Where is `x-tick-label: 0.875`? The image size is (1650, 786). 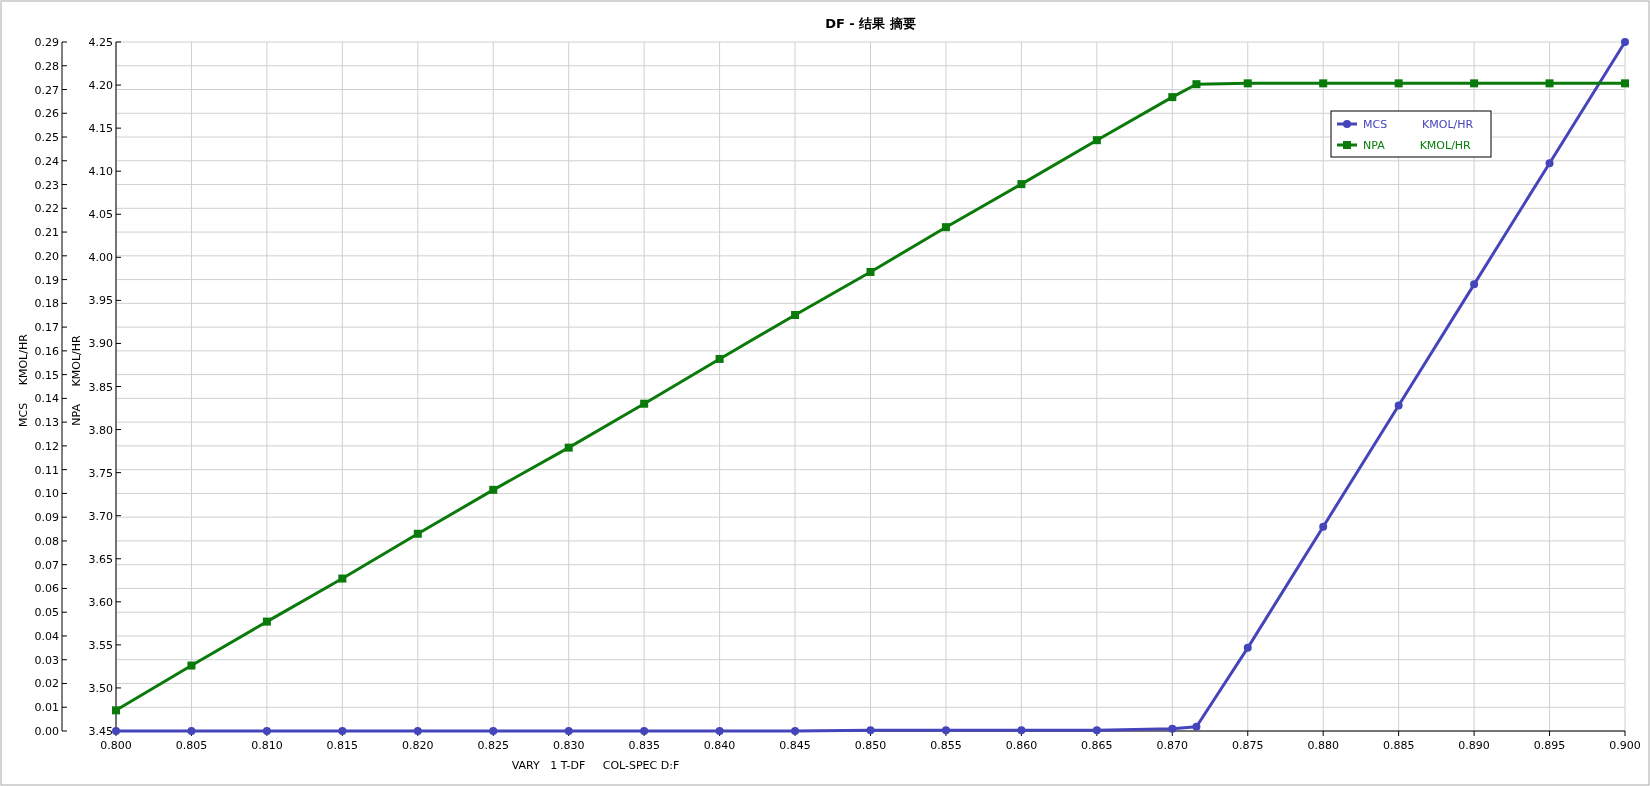
x-tick-label: 0.875 is located at coordinates (1248, 745).